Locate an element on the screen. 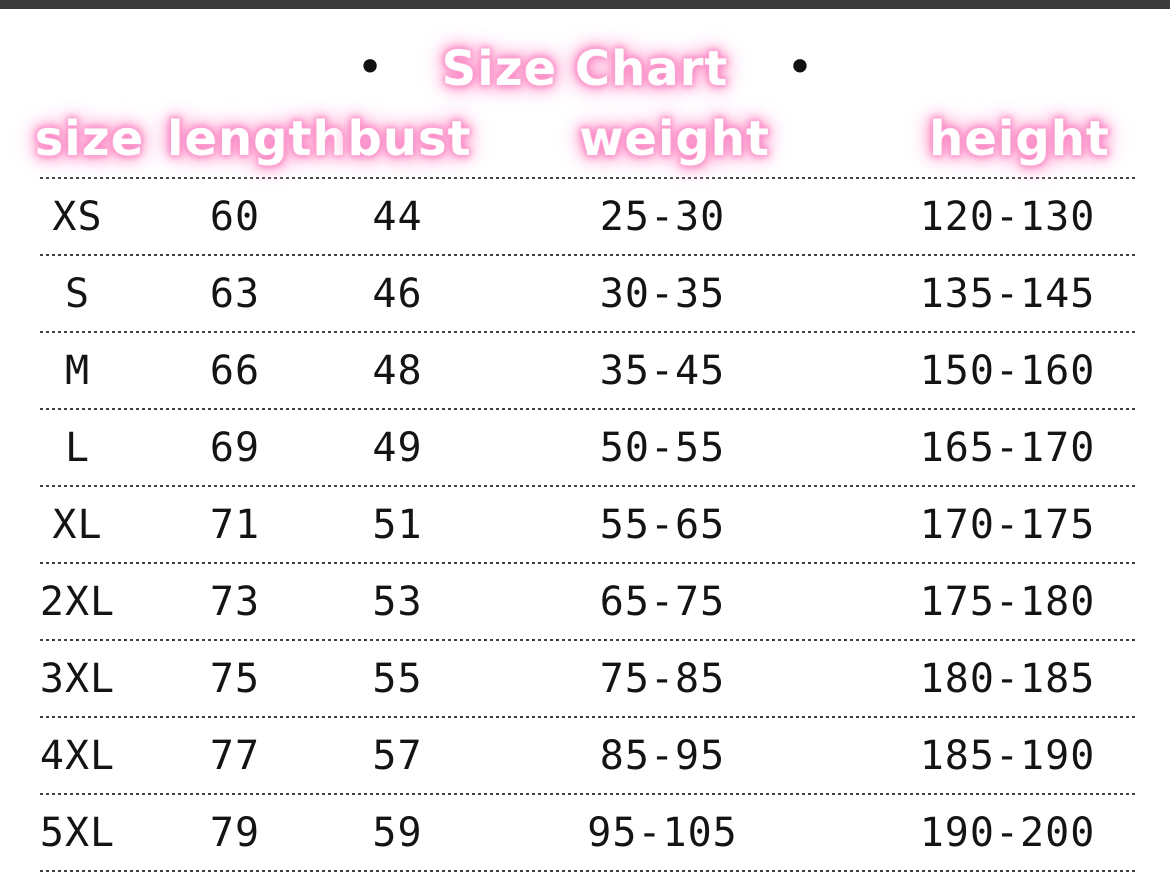 This screenshot has height=893, width=1170. table-row: XL 71 51 55-65 170-175 is located at coordinates (585, 524).